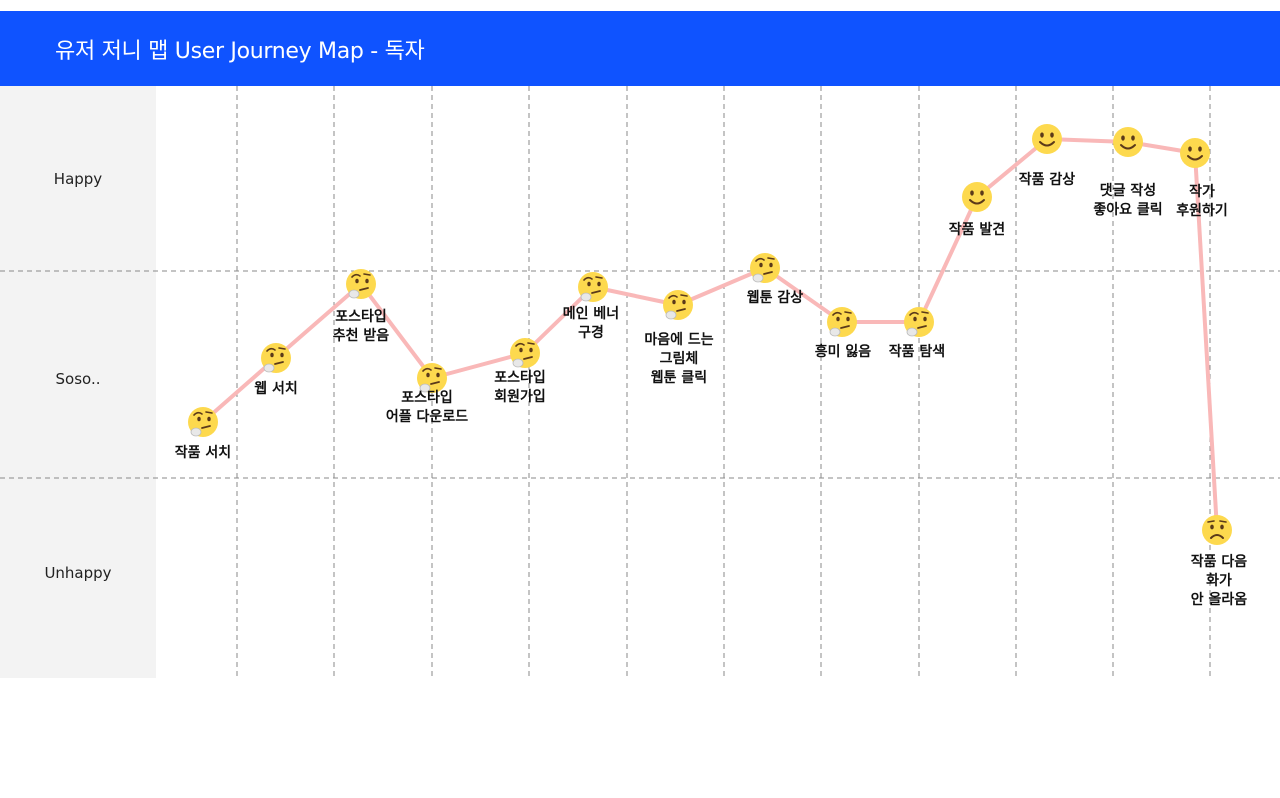 Image resolution: width=1280 pixels, height=798 pixels. Describe the element at coordinates (78, 179) in the screenshot. I see `row-label-happy: Happy` at that location.